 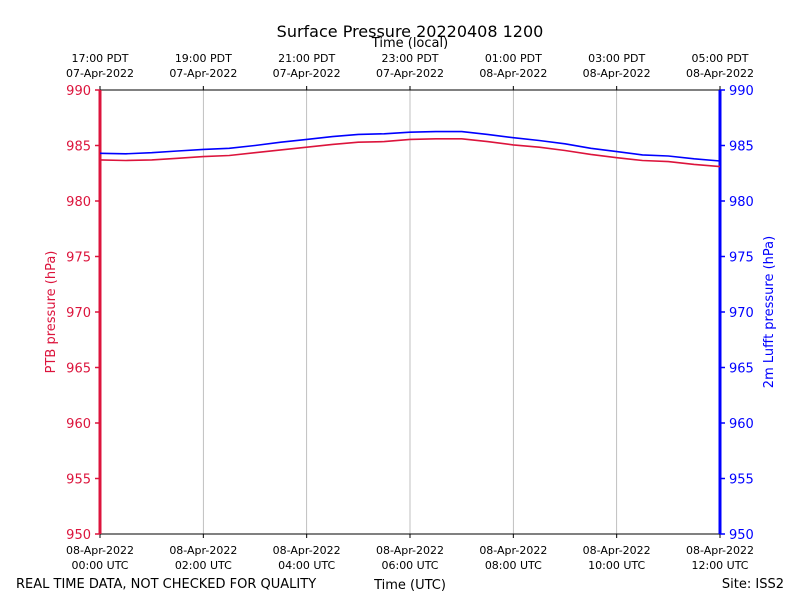 I want to click on bottom-tick-time-6: 12:00 UTC, so click(x=719, y=565).